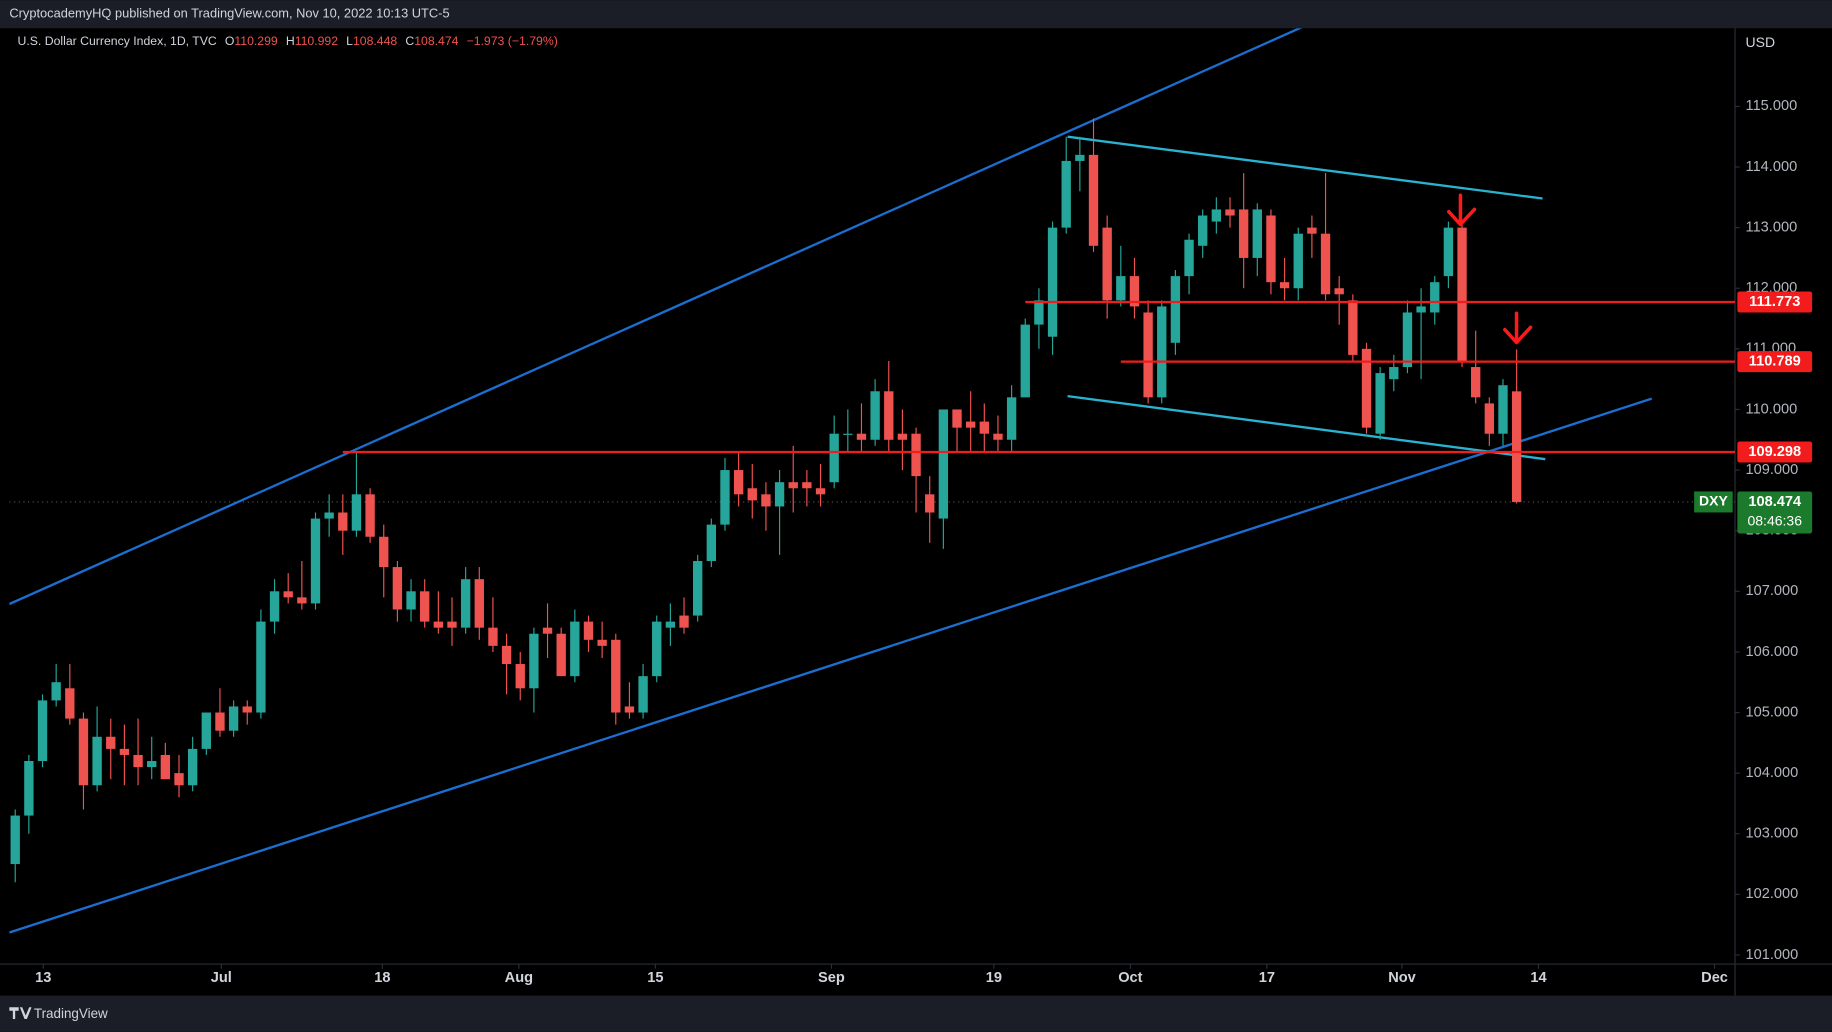 The image size is (1832, 1032). I want to click on legend-value: 110.299, so click(256, 41).